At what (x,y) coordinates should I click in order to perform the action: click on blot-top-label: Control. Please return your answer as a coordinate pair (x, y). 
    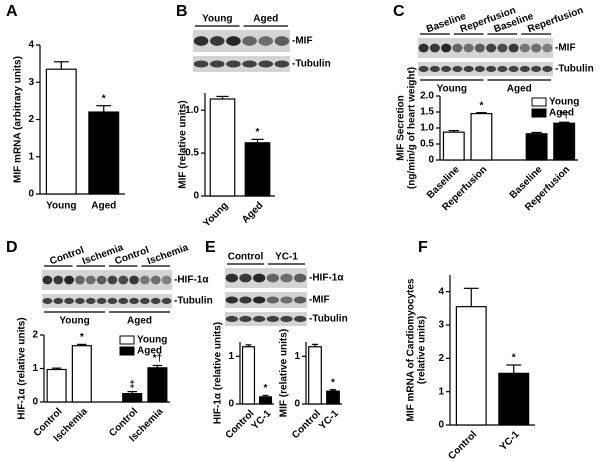
    Looking at the image, I should click on (66, 256).